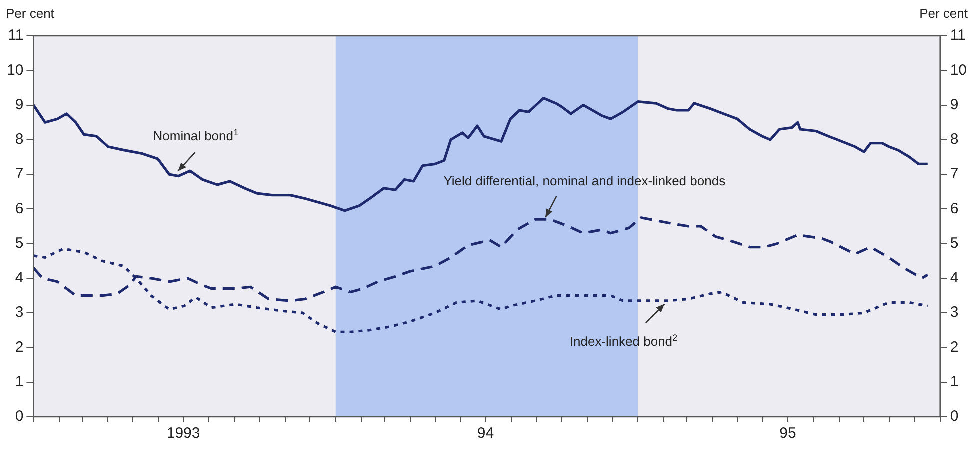  What do you see at coordinates (183, 433) in the screenshot?
I see `x-tick-label: 1993` at bounding box center [183, 433].